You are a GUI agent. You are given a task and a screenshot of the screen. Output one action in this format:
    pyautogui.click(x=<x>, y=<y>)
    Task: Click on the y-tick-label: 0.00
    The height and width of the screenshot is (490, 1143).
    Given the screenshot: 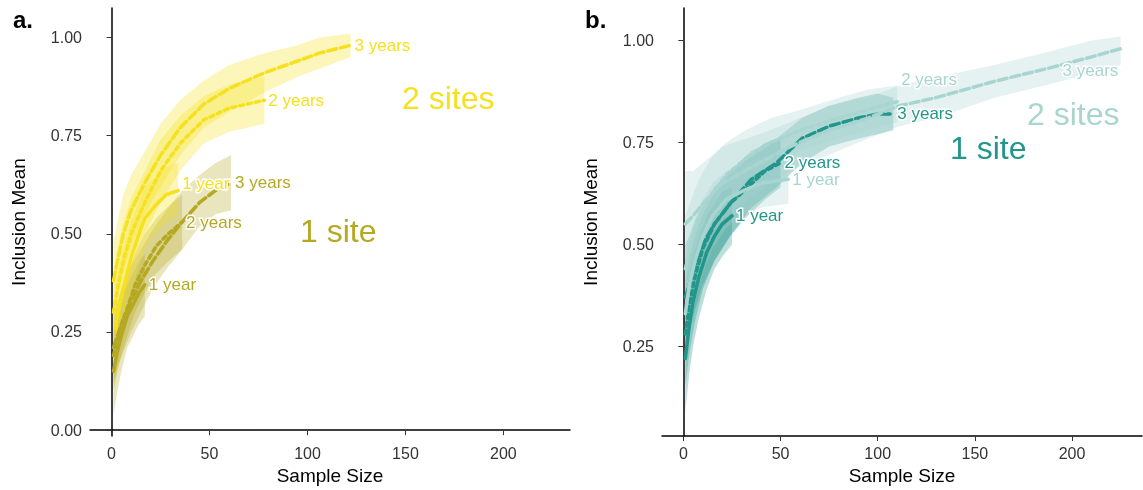 What is the action you would take?
    pyautogui.click(x=66, y=430)
    